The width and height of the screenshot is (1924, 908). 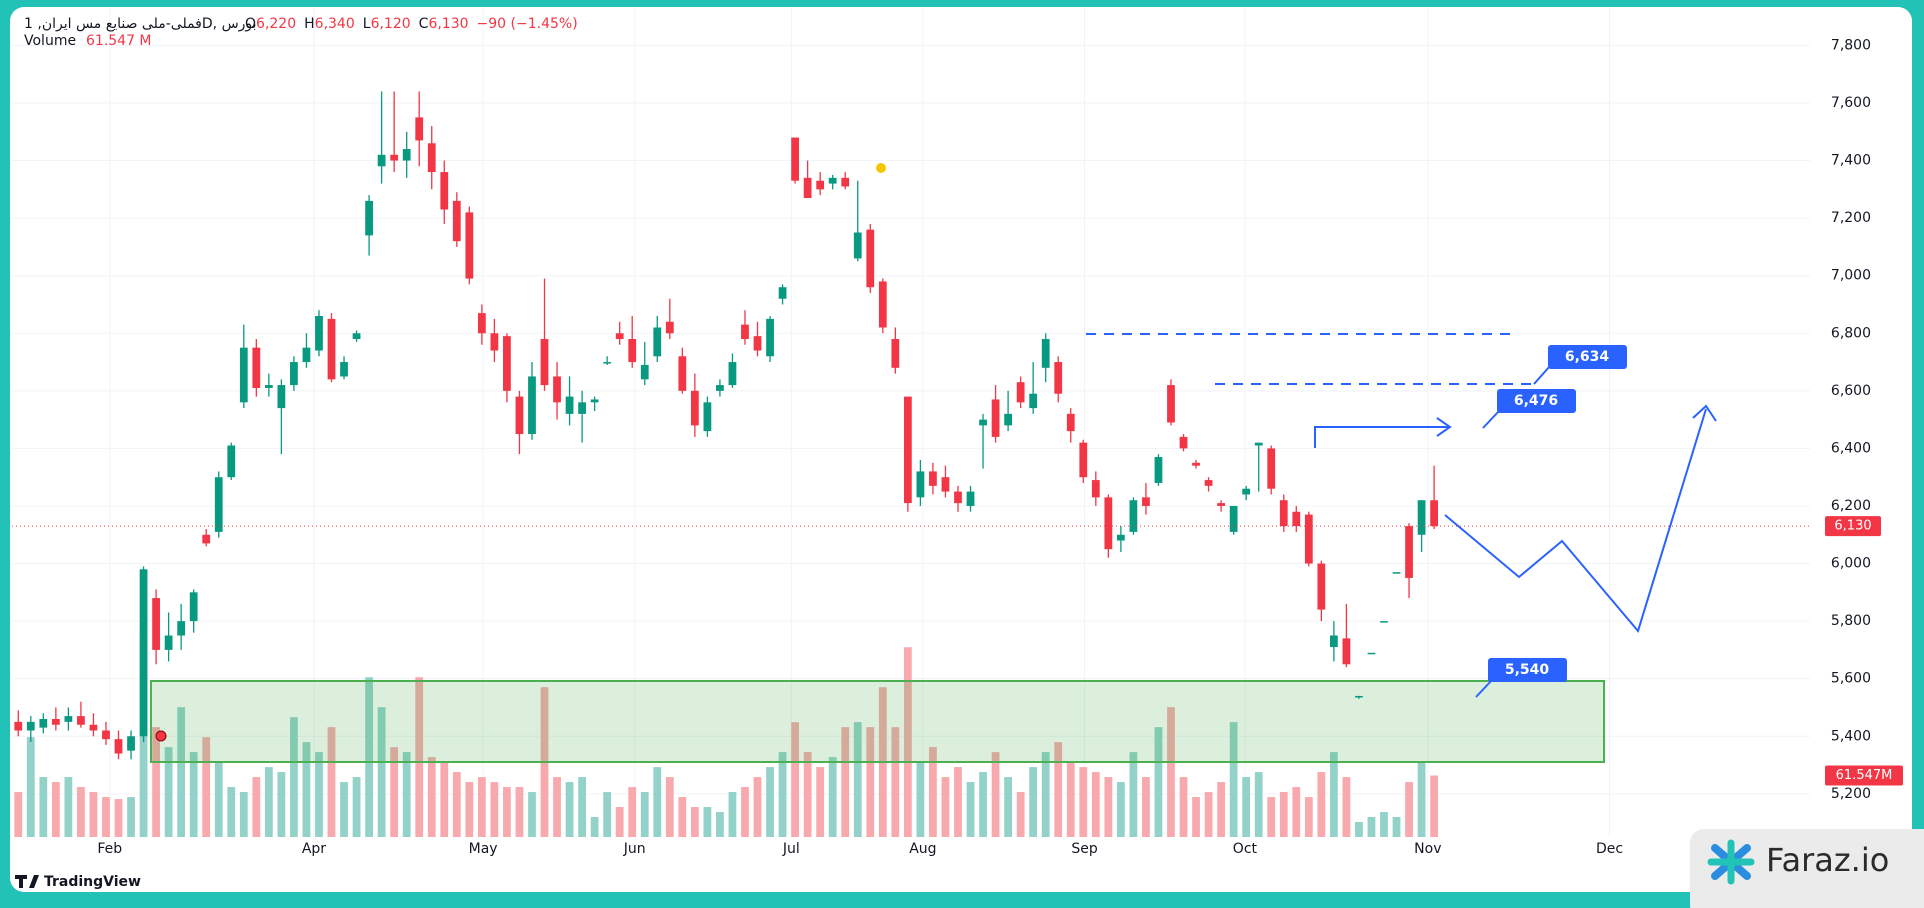 What do you see at coordinates (527, 24) in the screenshot?
I see `ohlc-change: −90 (−1.45%)` at bounding box center [527, 24].